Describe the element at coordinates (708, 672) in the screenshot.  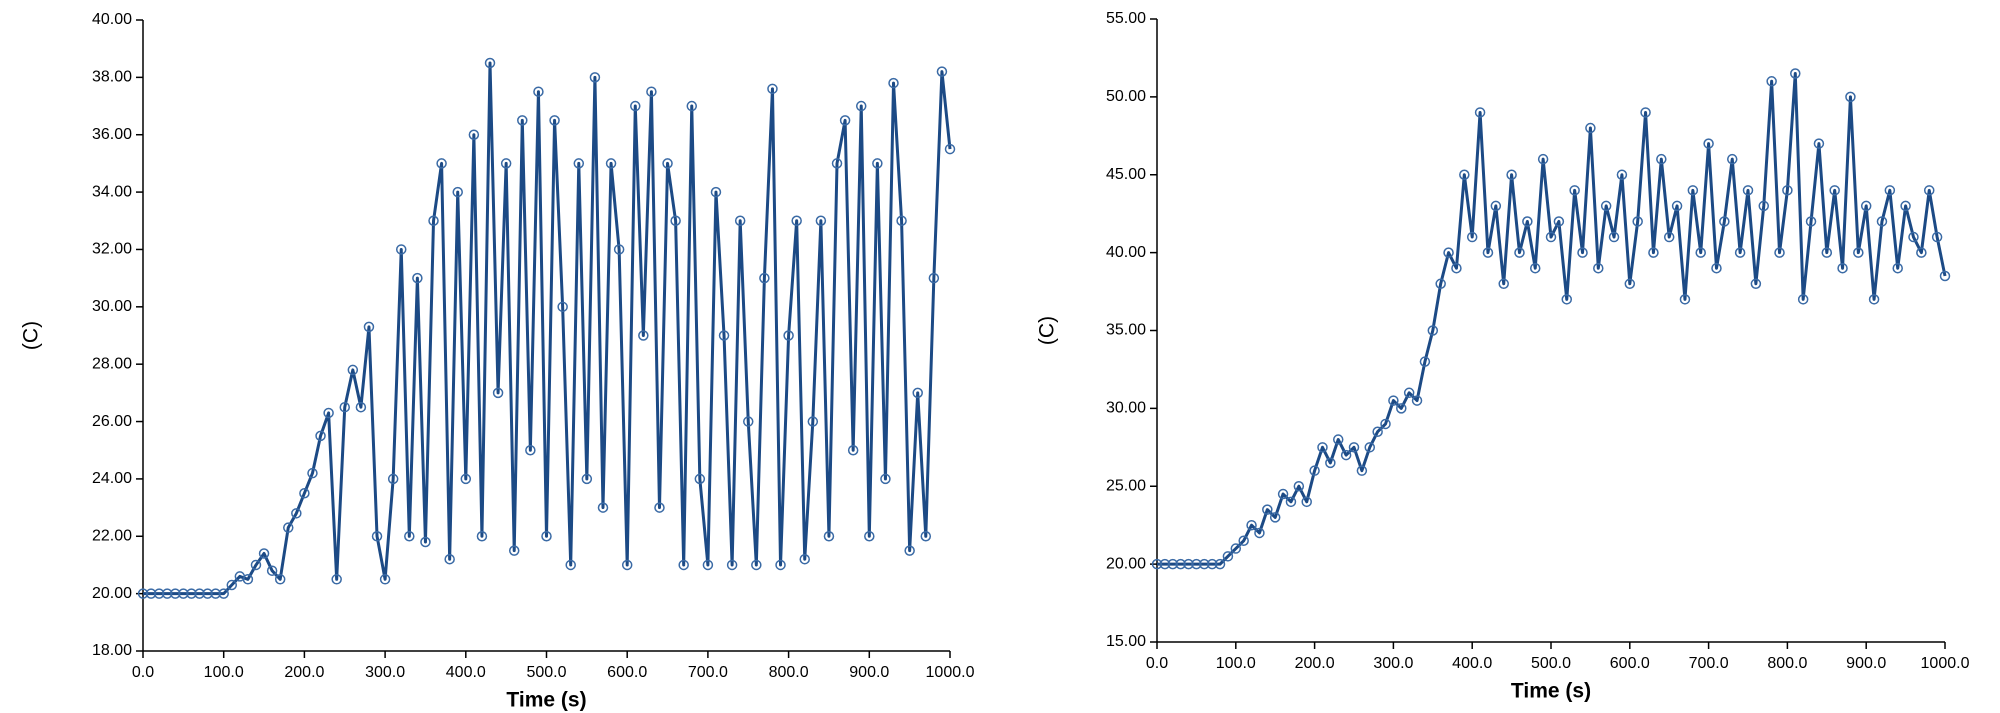
I see `x-tick-label: 700.0` at that location.